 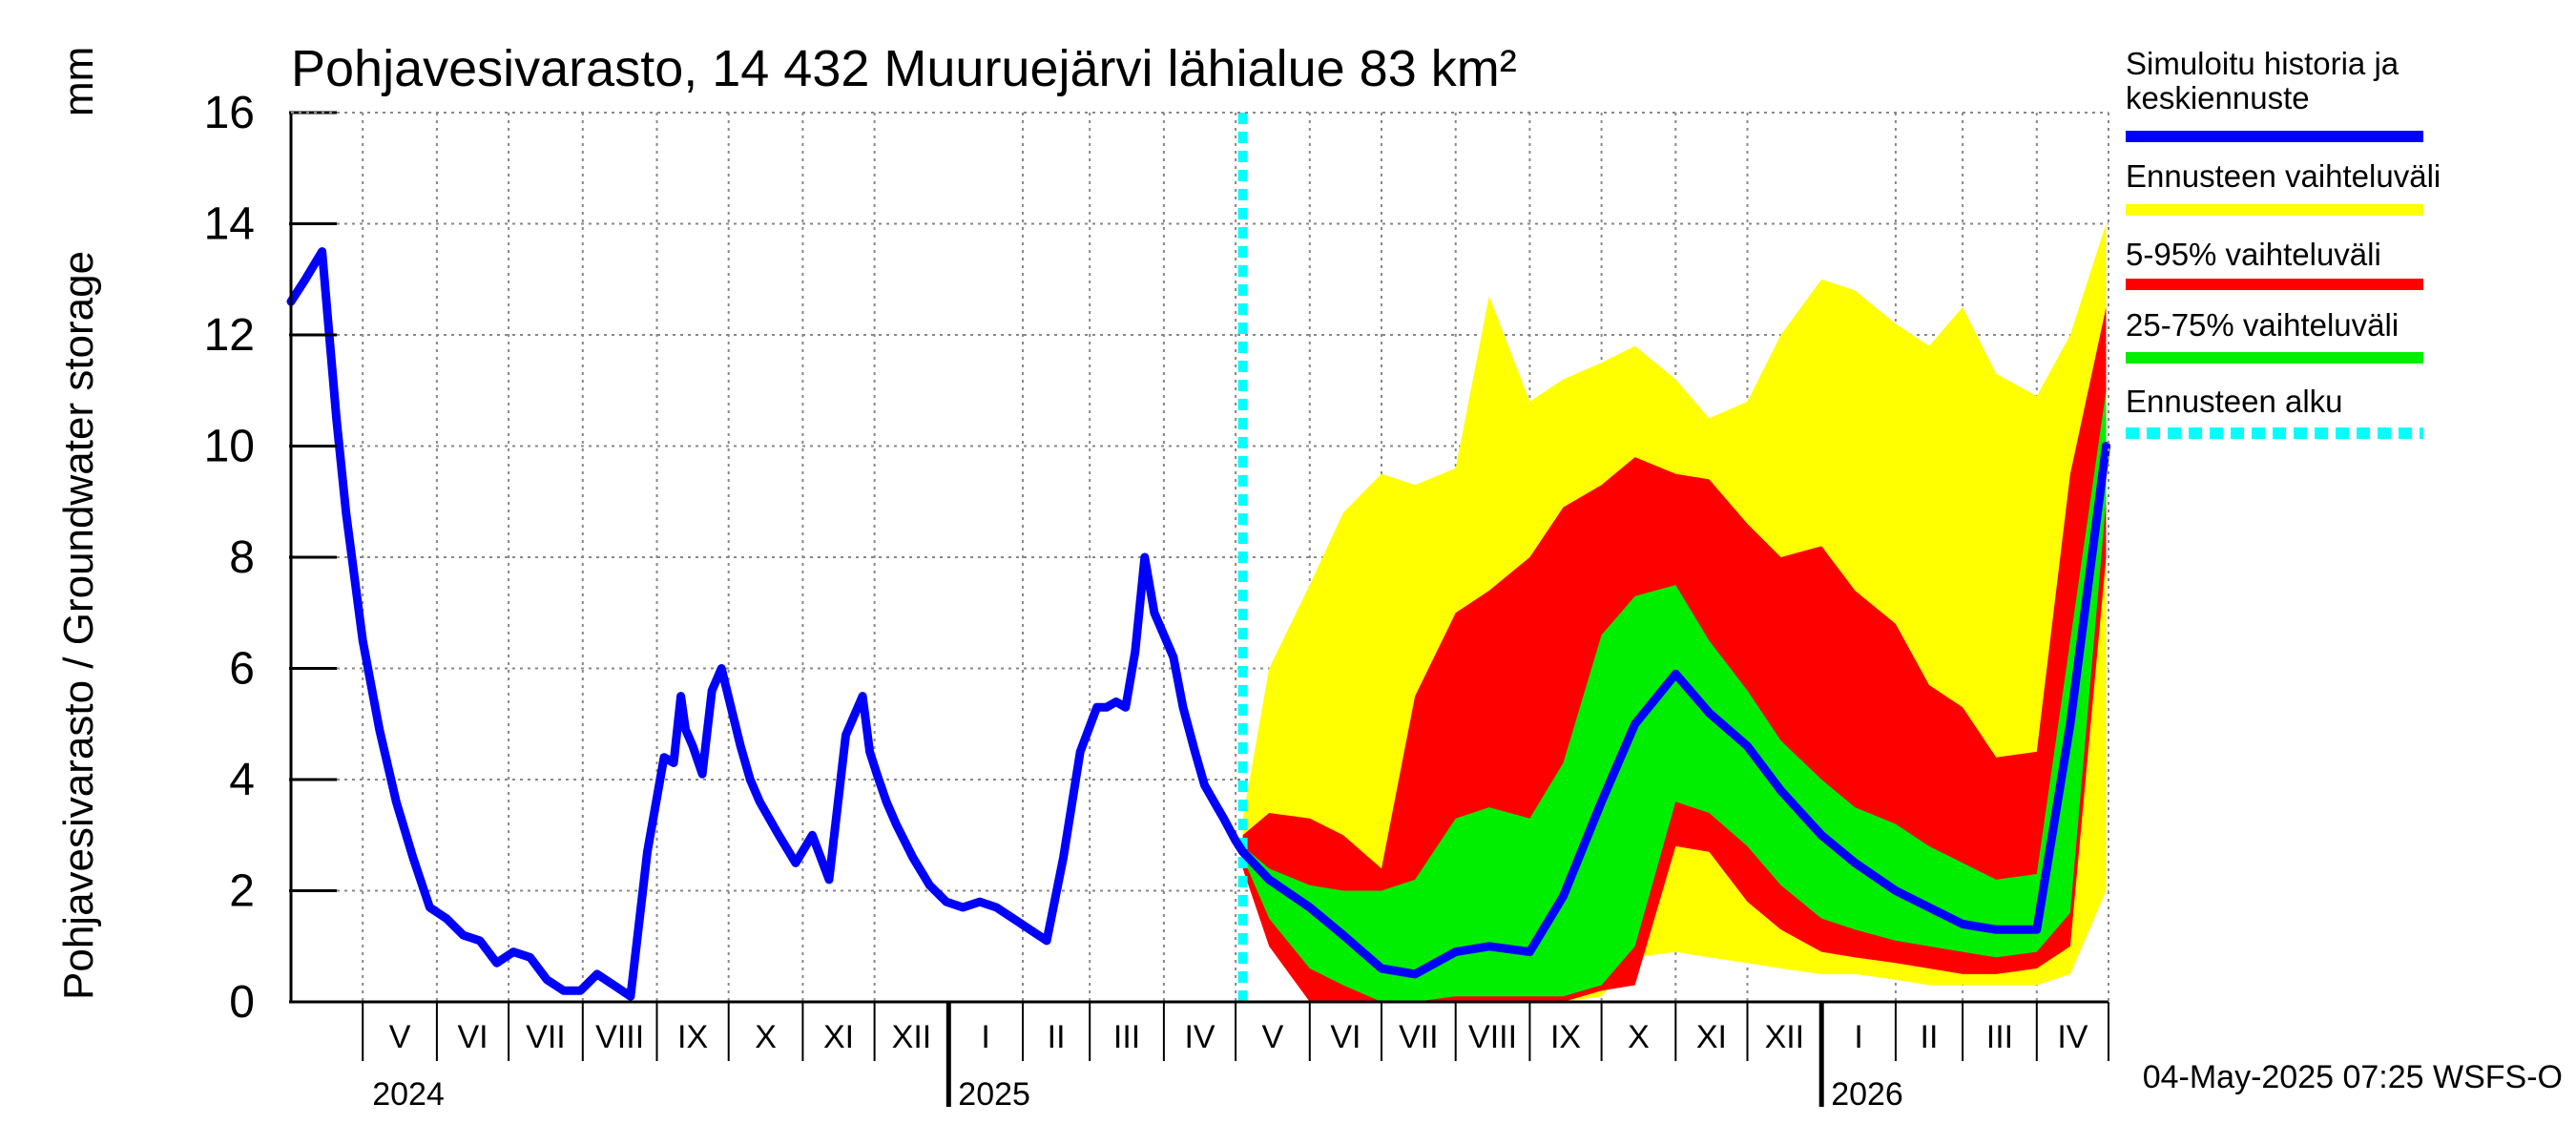 What do you see at coordinates (408, 1094) in the screenshot?
I see `year-label: 2024` at bounding box center [408, 1094].